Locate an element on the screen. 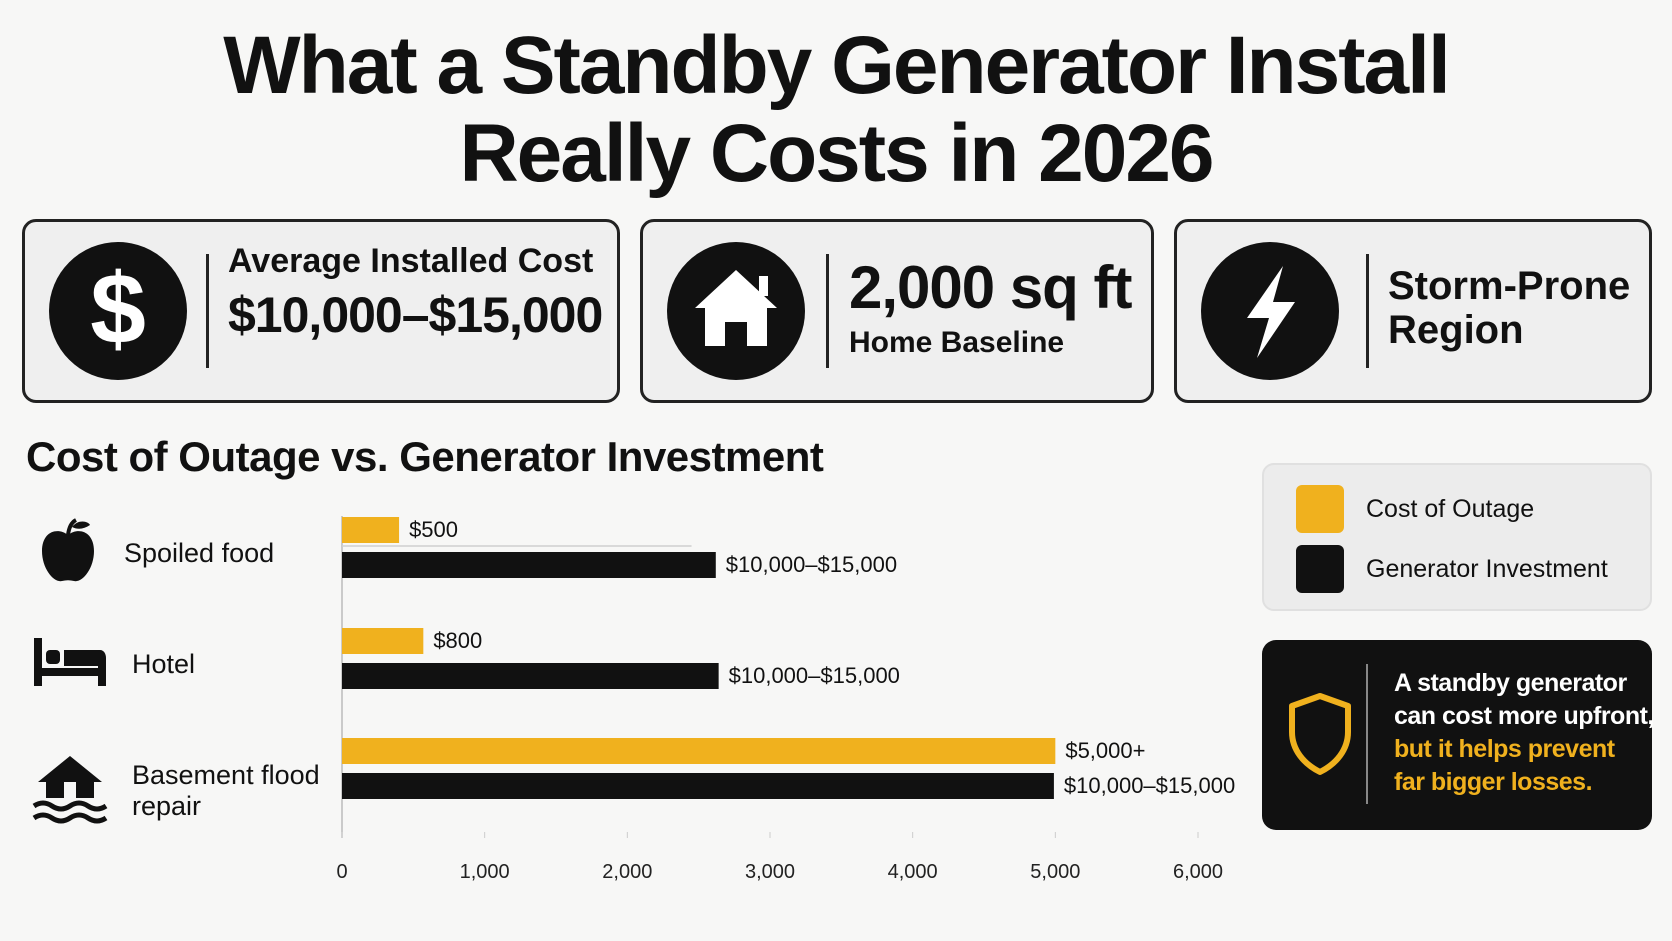 The image size is (1672, 941). bed-icon is located at coordinates (70, 664).